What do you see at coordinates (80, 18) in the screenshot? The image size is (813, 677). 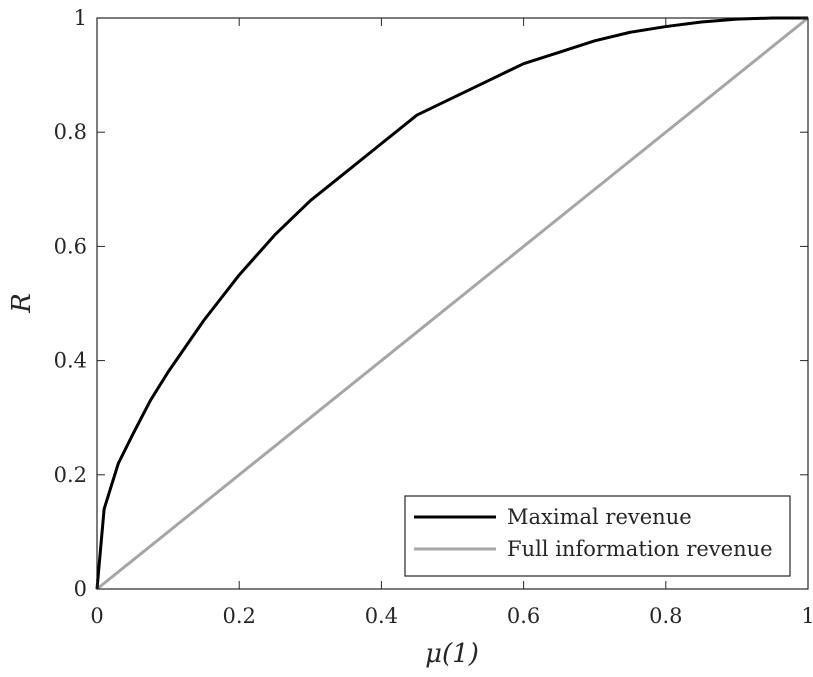 I see `y-tick-label: 1` at bounding box center [80, 18].